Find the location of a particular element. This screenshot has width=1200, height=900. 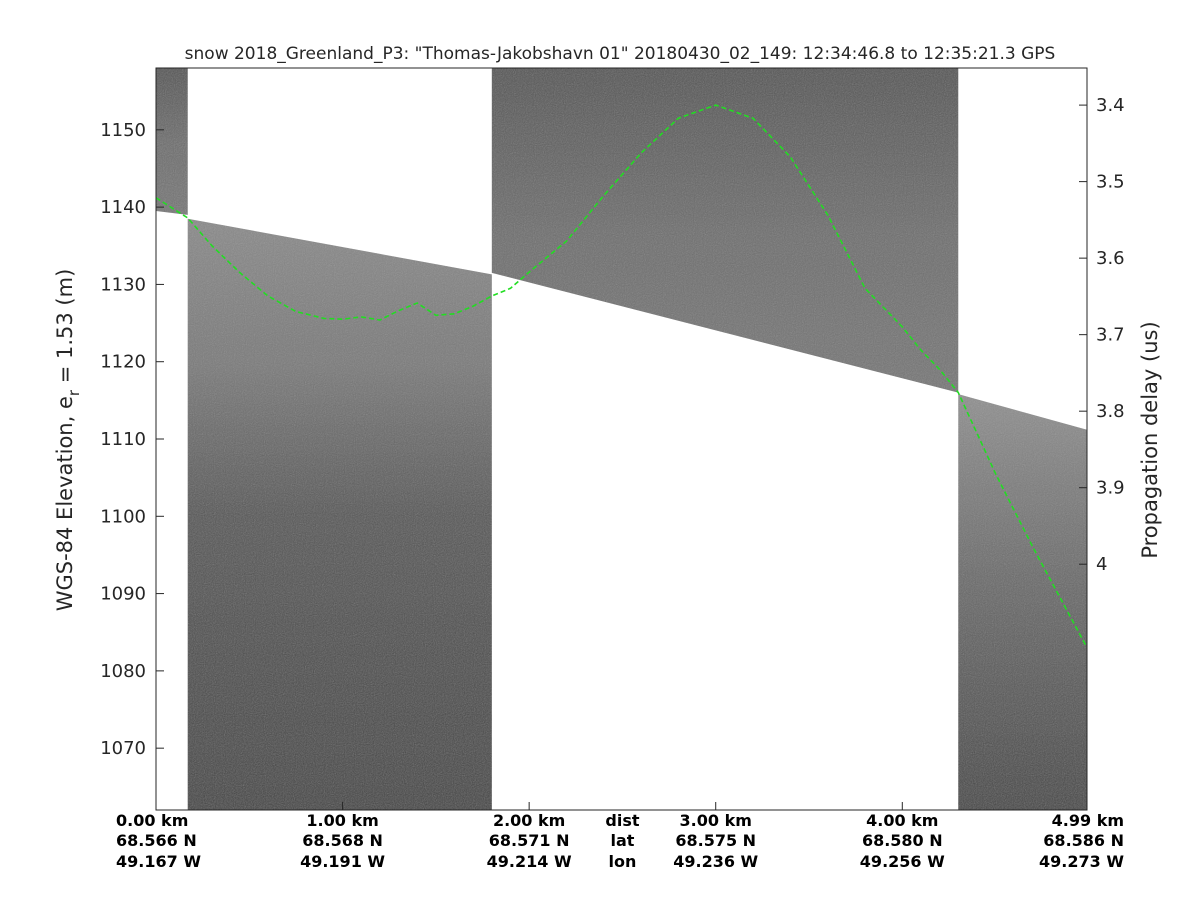

bottom-row-lat-header: lat is located at coordinates (622, 840).